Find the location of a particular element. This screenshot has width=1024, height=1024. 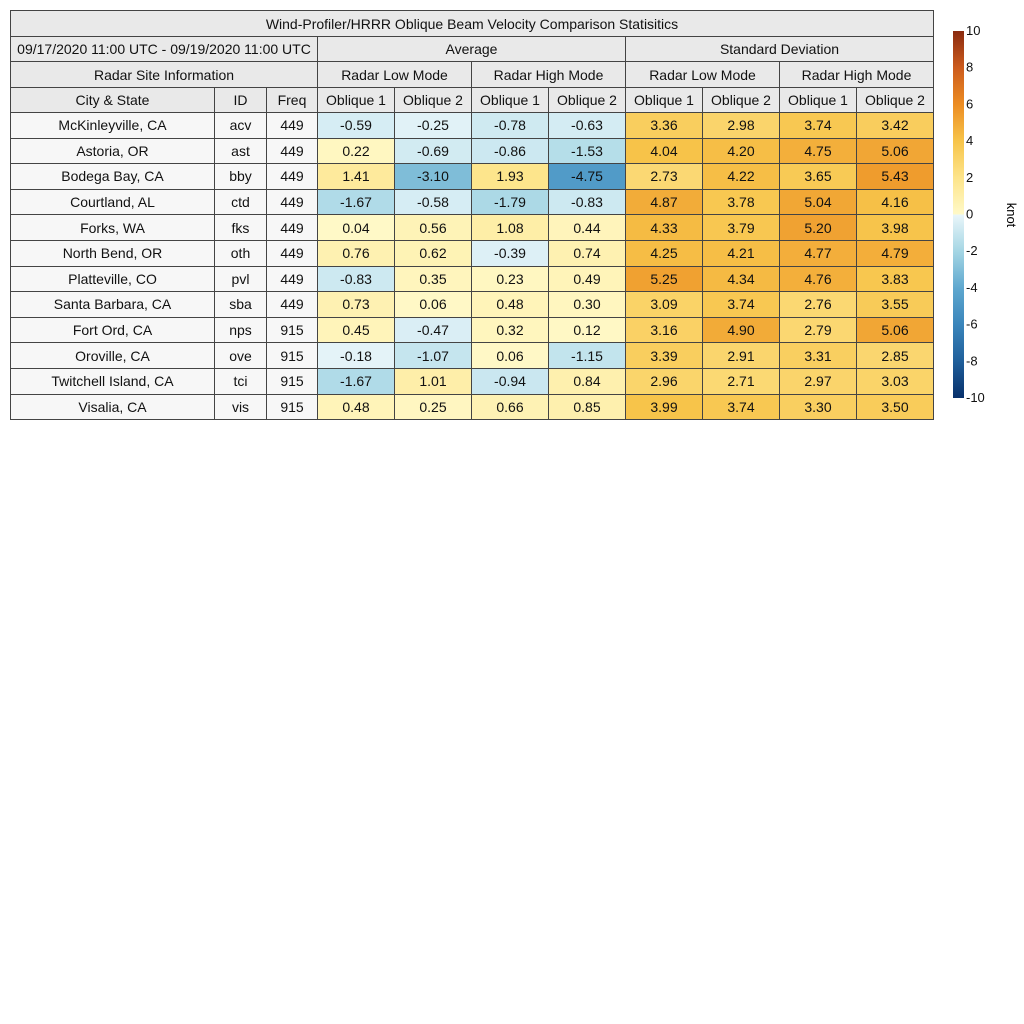

site-id-cell: nps is located at coordinates (240, 330).